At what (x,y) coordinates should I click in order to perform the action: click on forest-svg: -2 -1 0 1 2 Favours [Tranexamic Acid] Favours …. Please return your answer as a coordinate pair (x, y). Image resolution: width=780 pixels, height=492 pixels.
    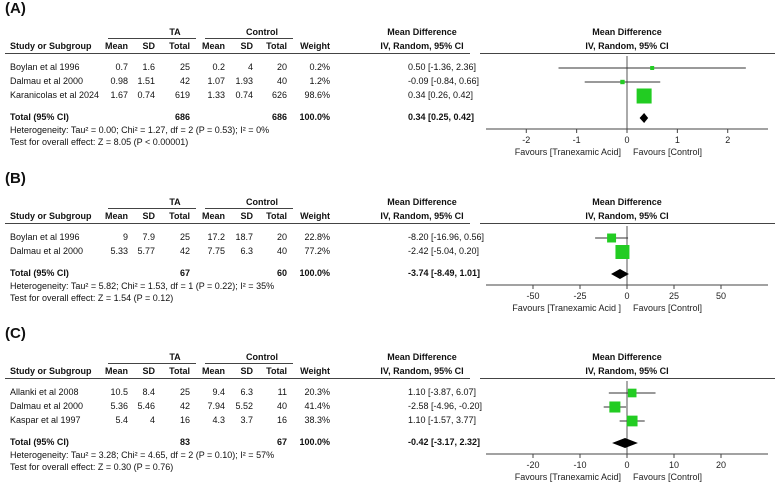
    Looking at the image, I should click on (627, 106).